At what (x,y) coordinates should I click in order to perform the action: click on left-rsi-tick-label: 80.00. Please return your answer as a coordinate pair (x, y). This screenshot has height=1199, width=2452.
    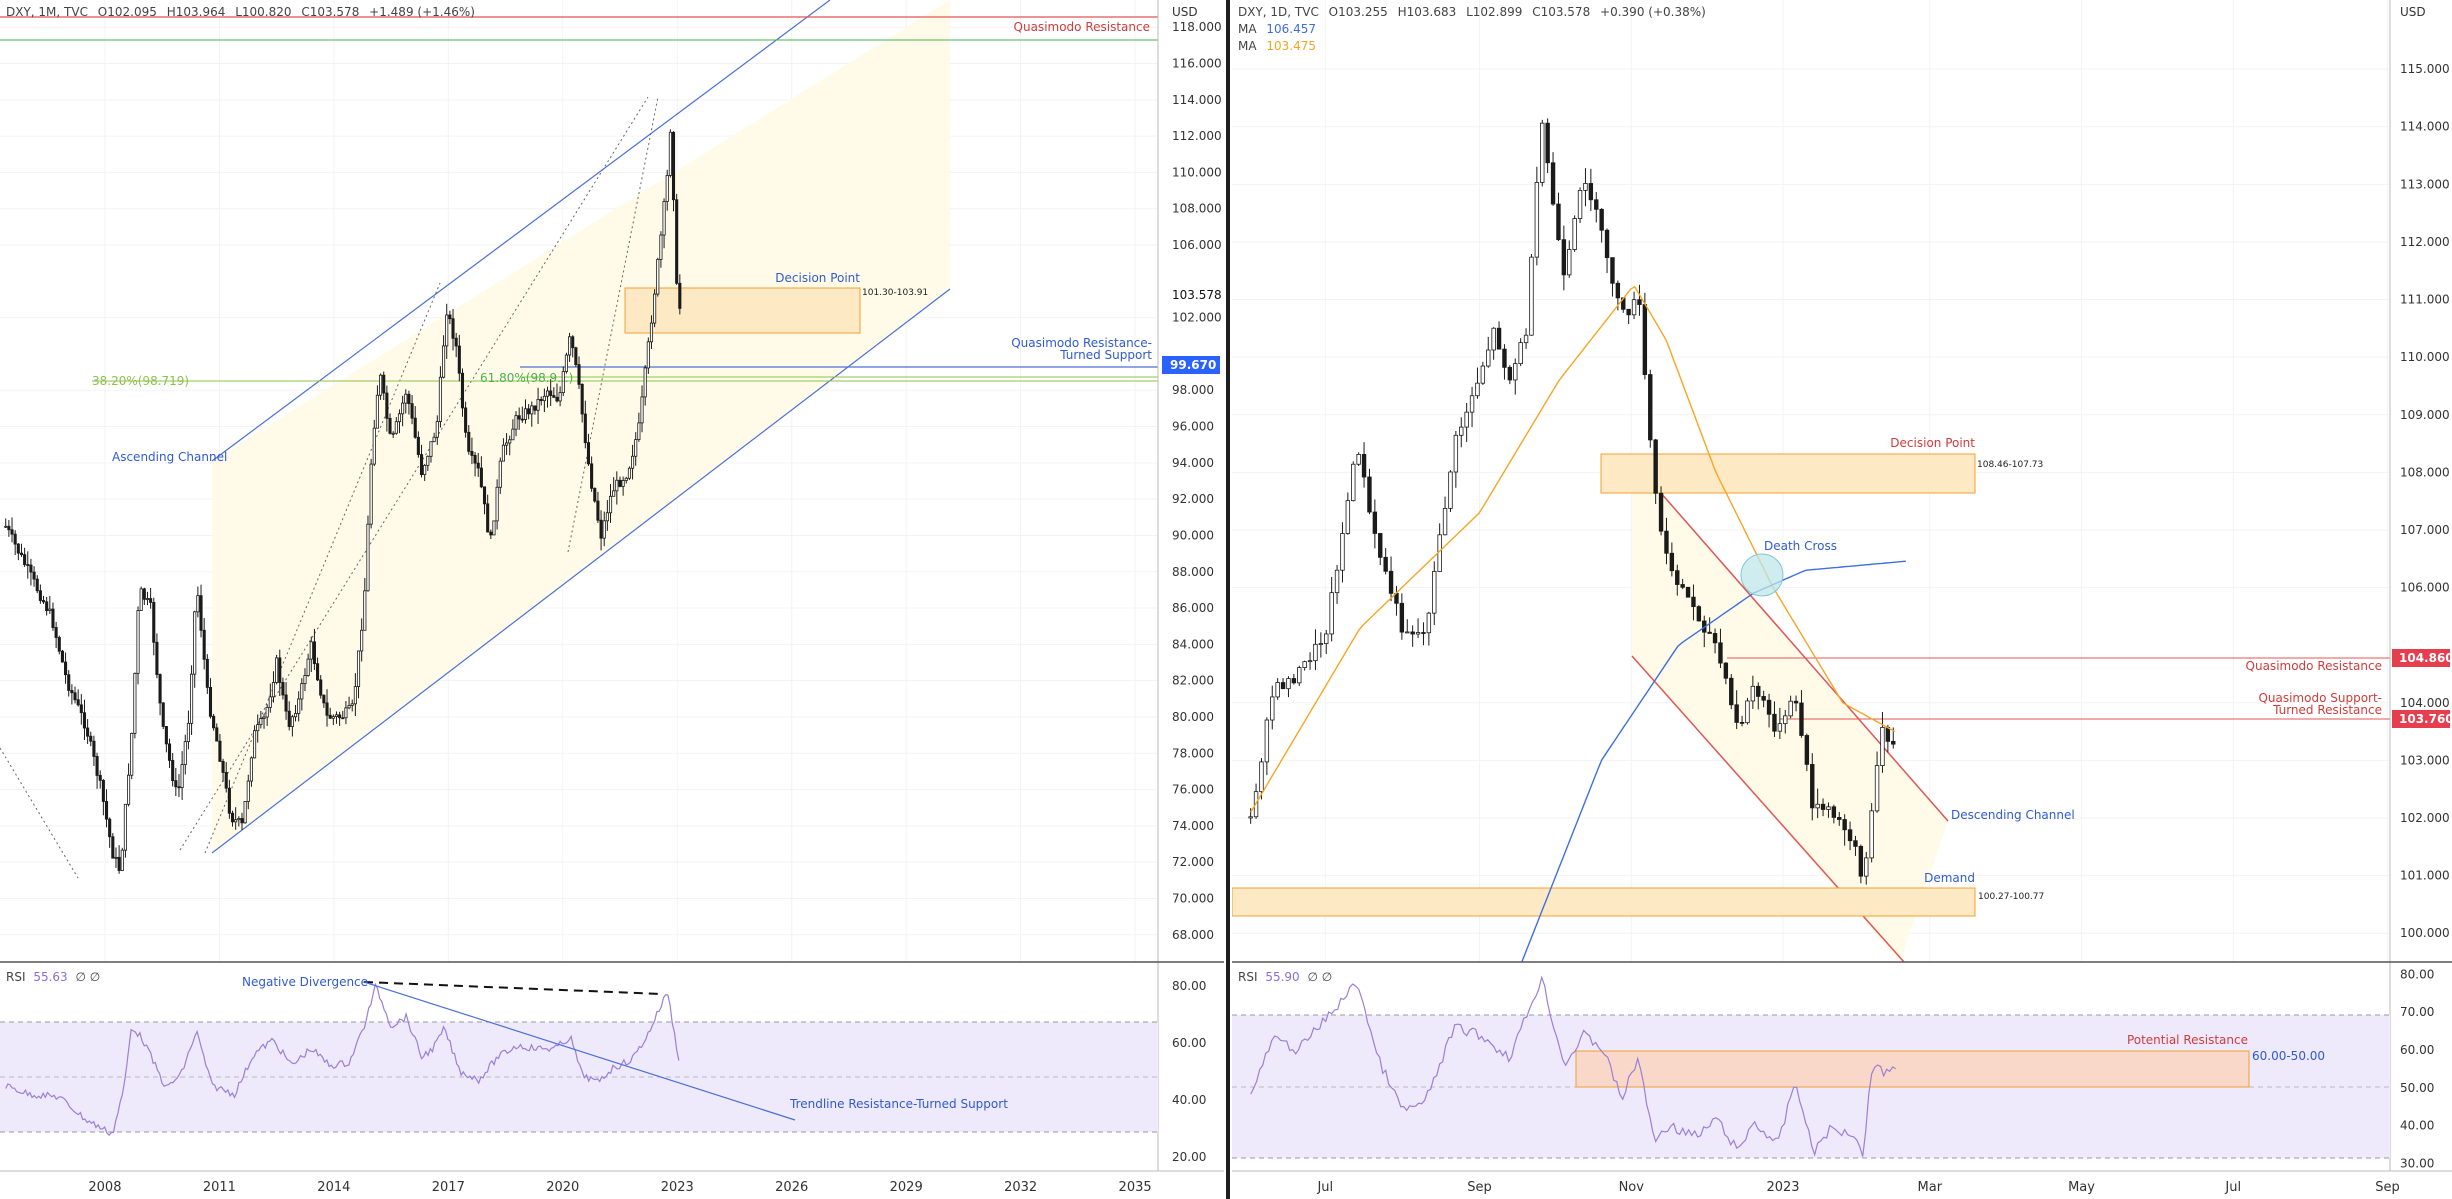
    Looking at the image, I should click on (1189, 986).